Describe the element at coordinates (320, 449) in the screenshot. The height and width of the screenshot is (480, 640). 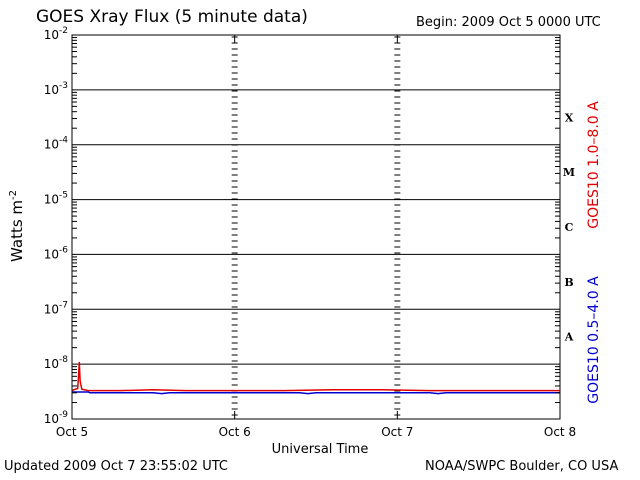
I see `x-axis-label: Universal Time` at that location.